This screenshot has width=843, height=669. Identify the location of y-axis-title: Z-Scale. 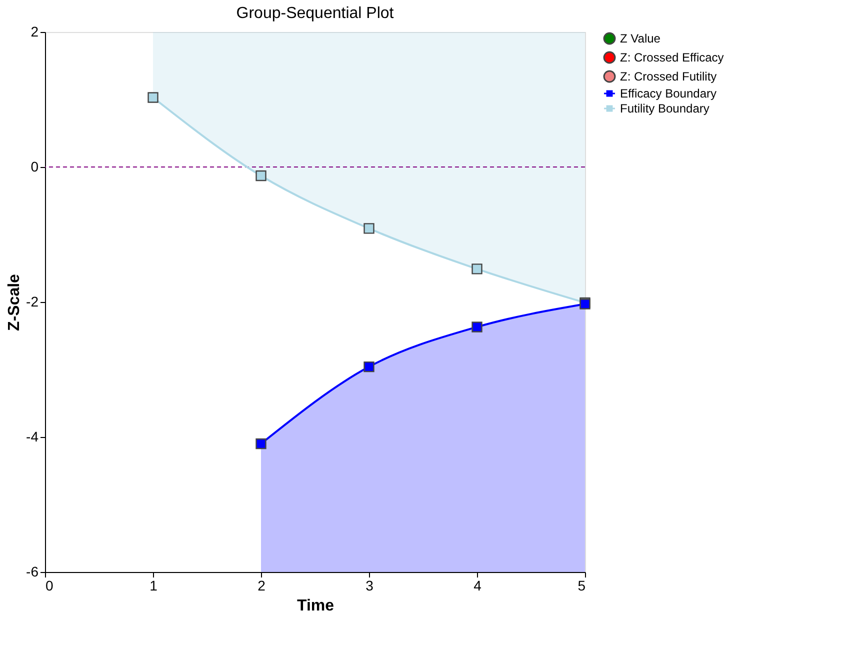
(15, 302).